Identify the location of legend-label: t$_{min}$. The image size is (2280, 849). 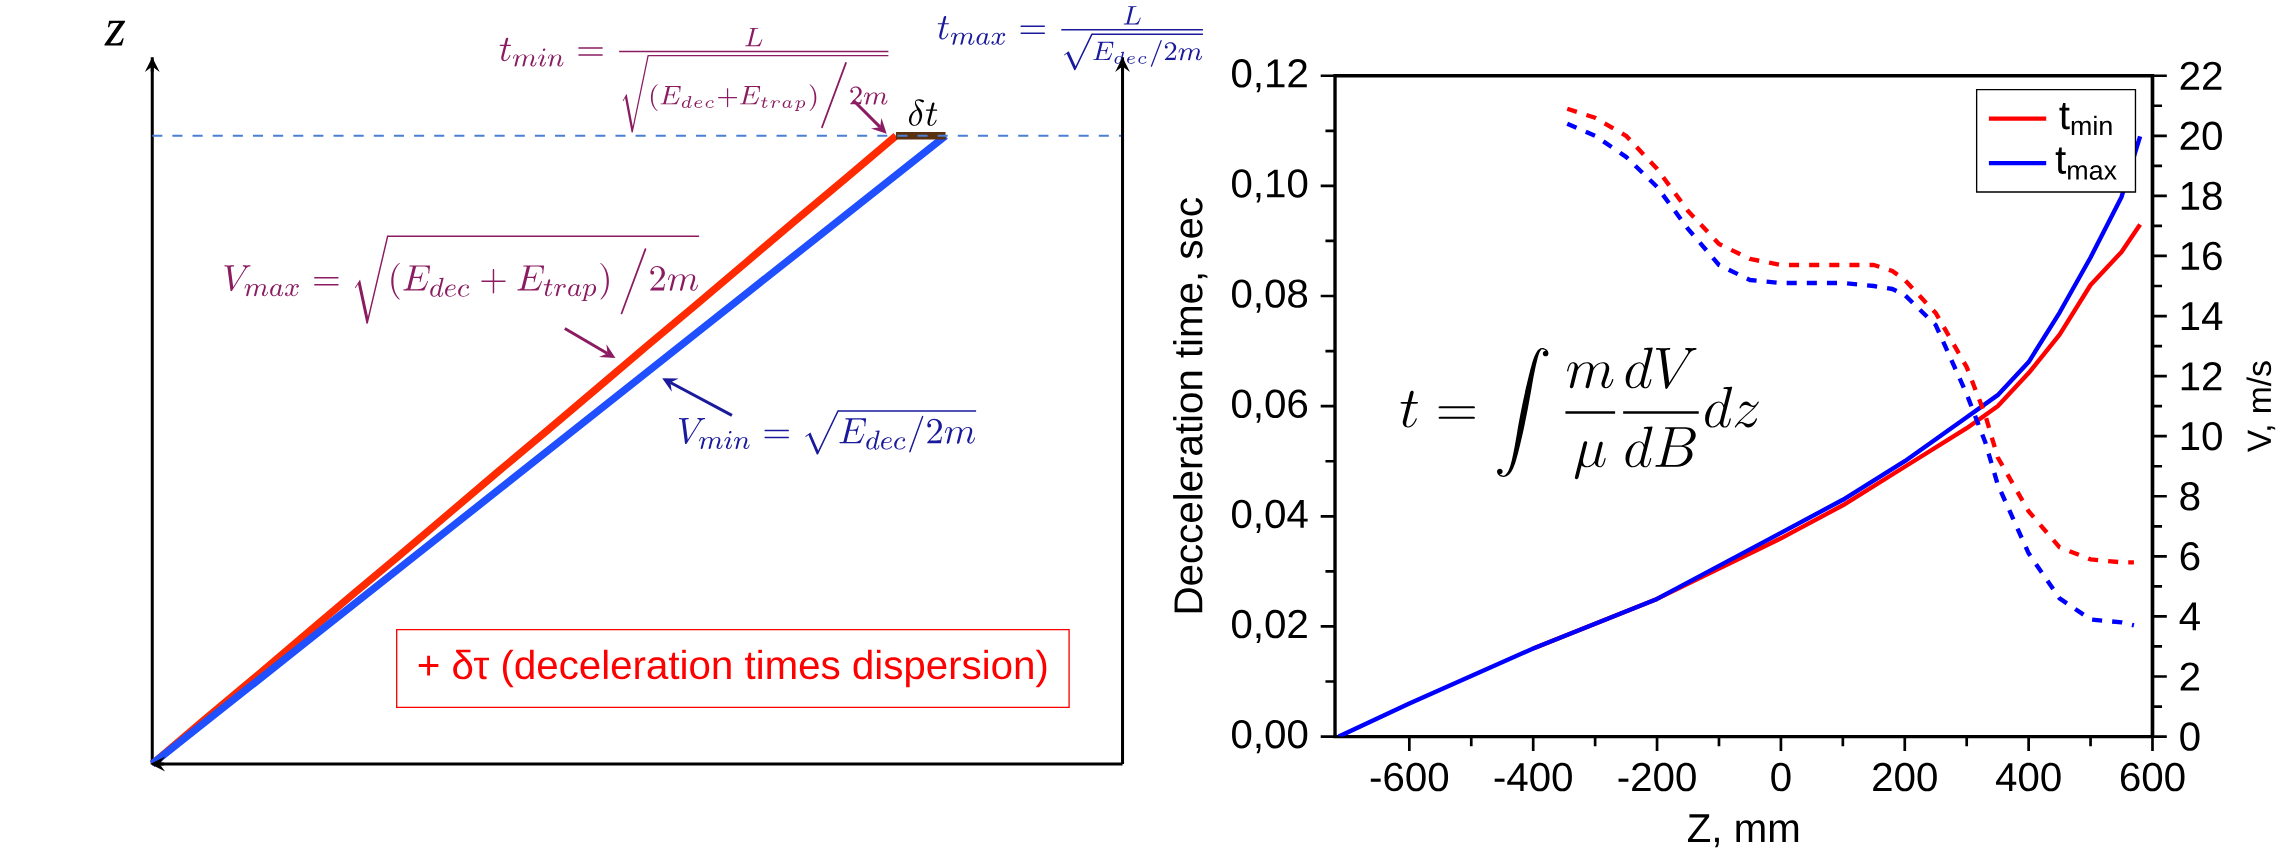
(2085, 119).